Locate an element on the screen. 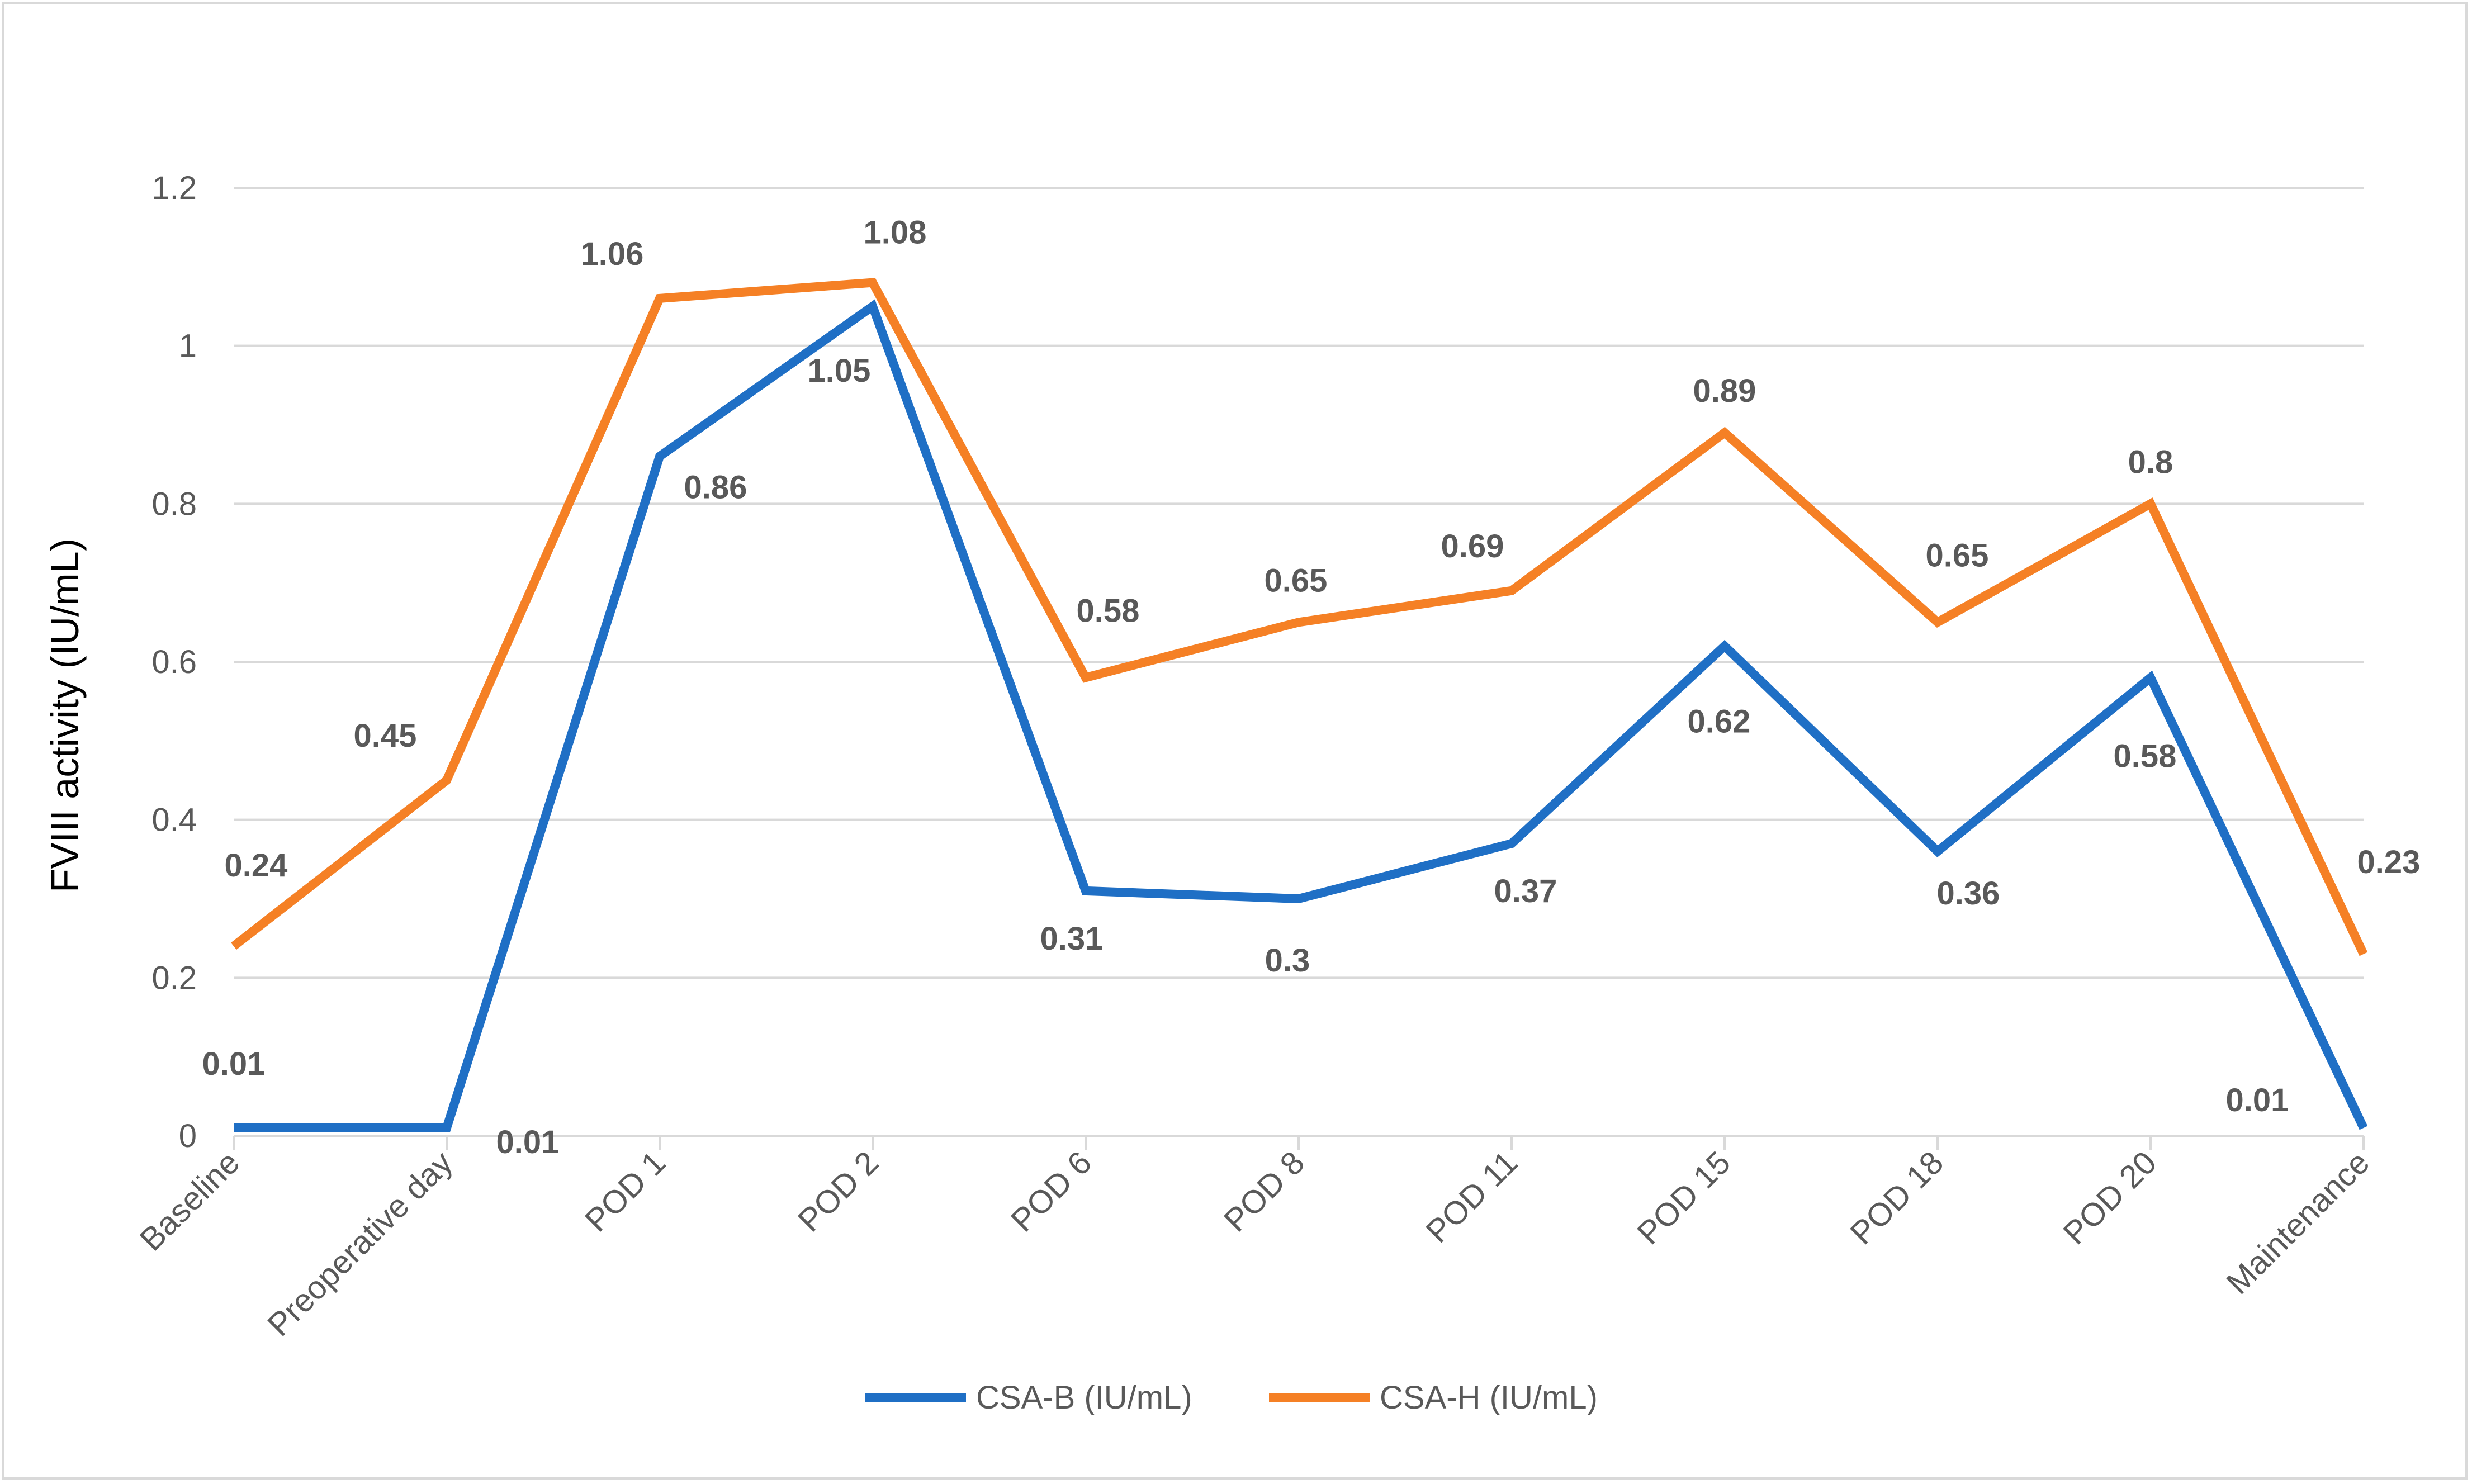  data-label-csa-h: 0.89 is located at coordinates (1724, 391).